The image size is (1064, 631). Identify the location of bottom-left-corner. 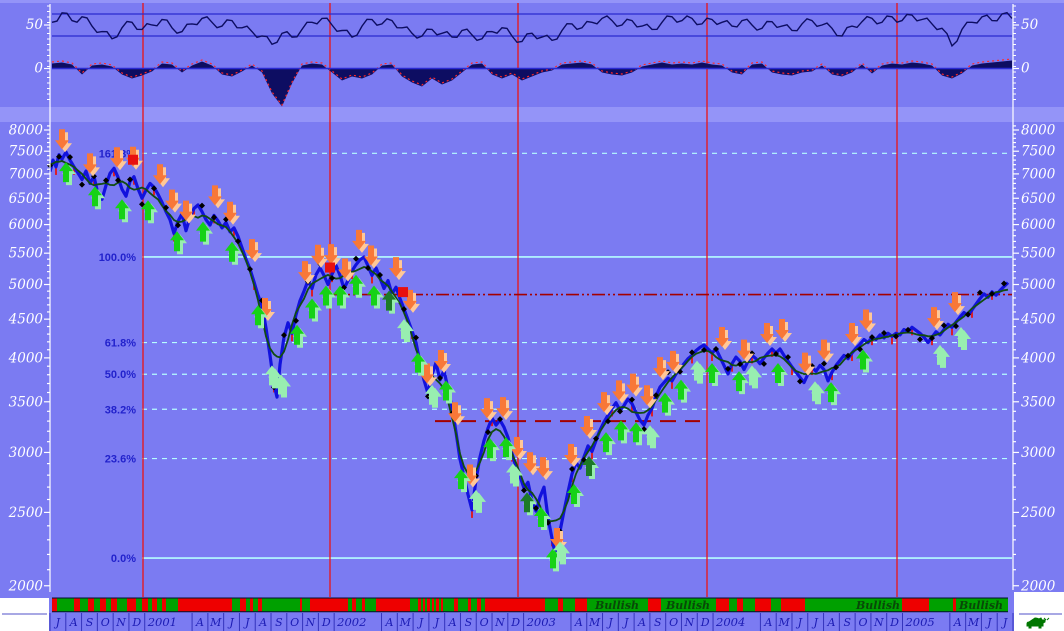
(24, 614).